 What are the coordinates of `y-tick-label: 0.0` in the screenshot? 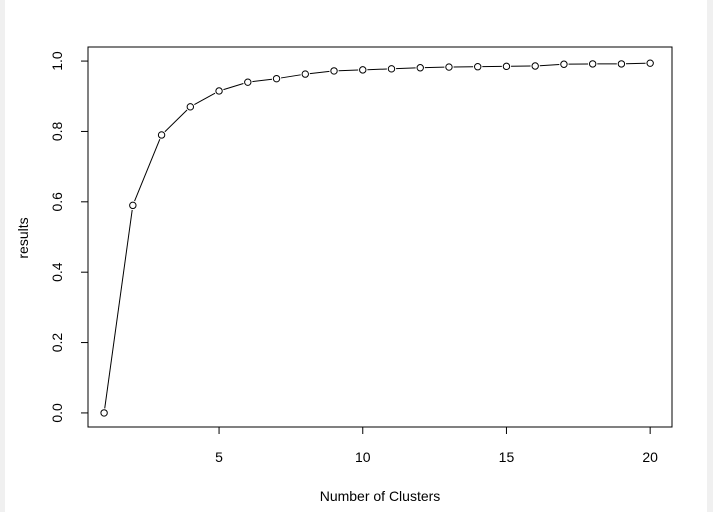 It's located at (57, 413).